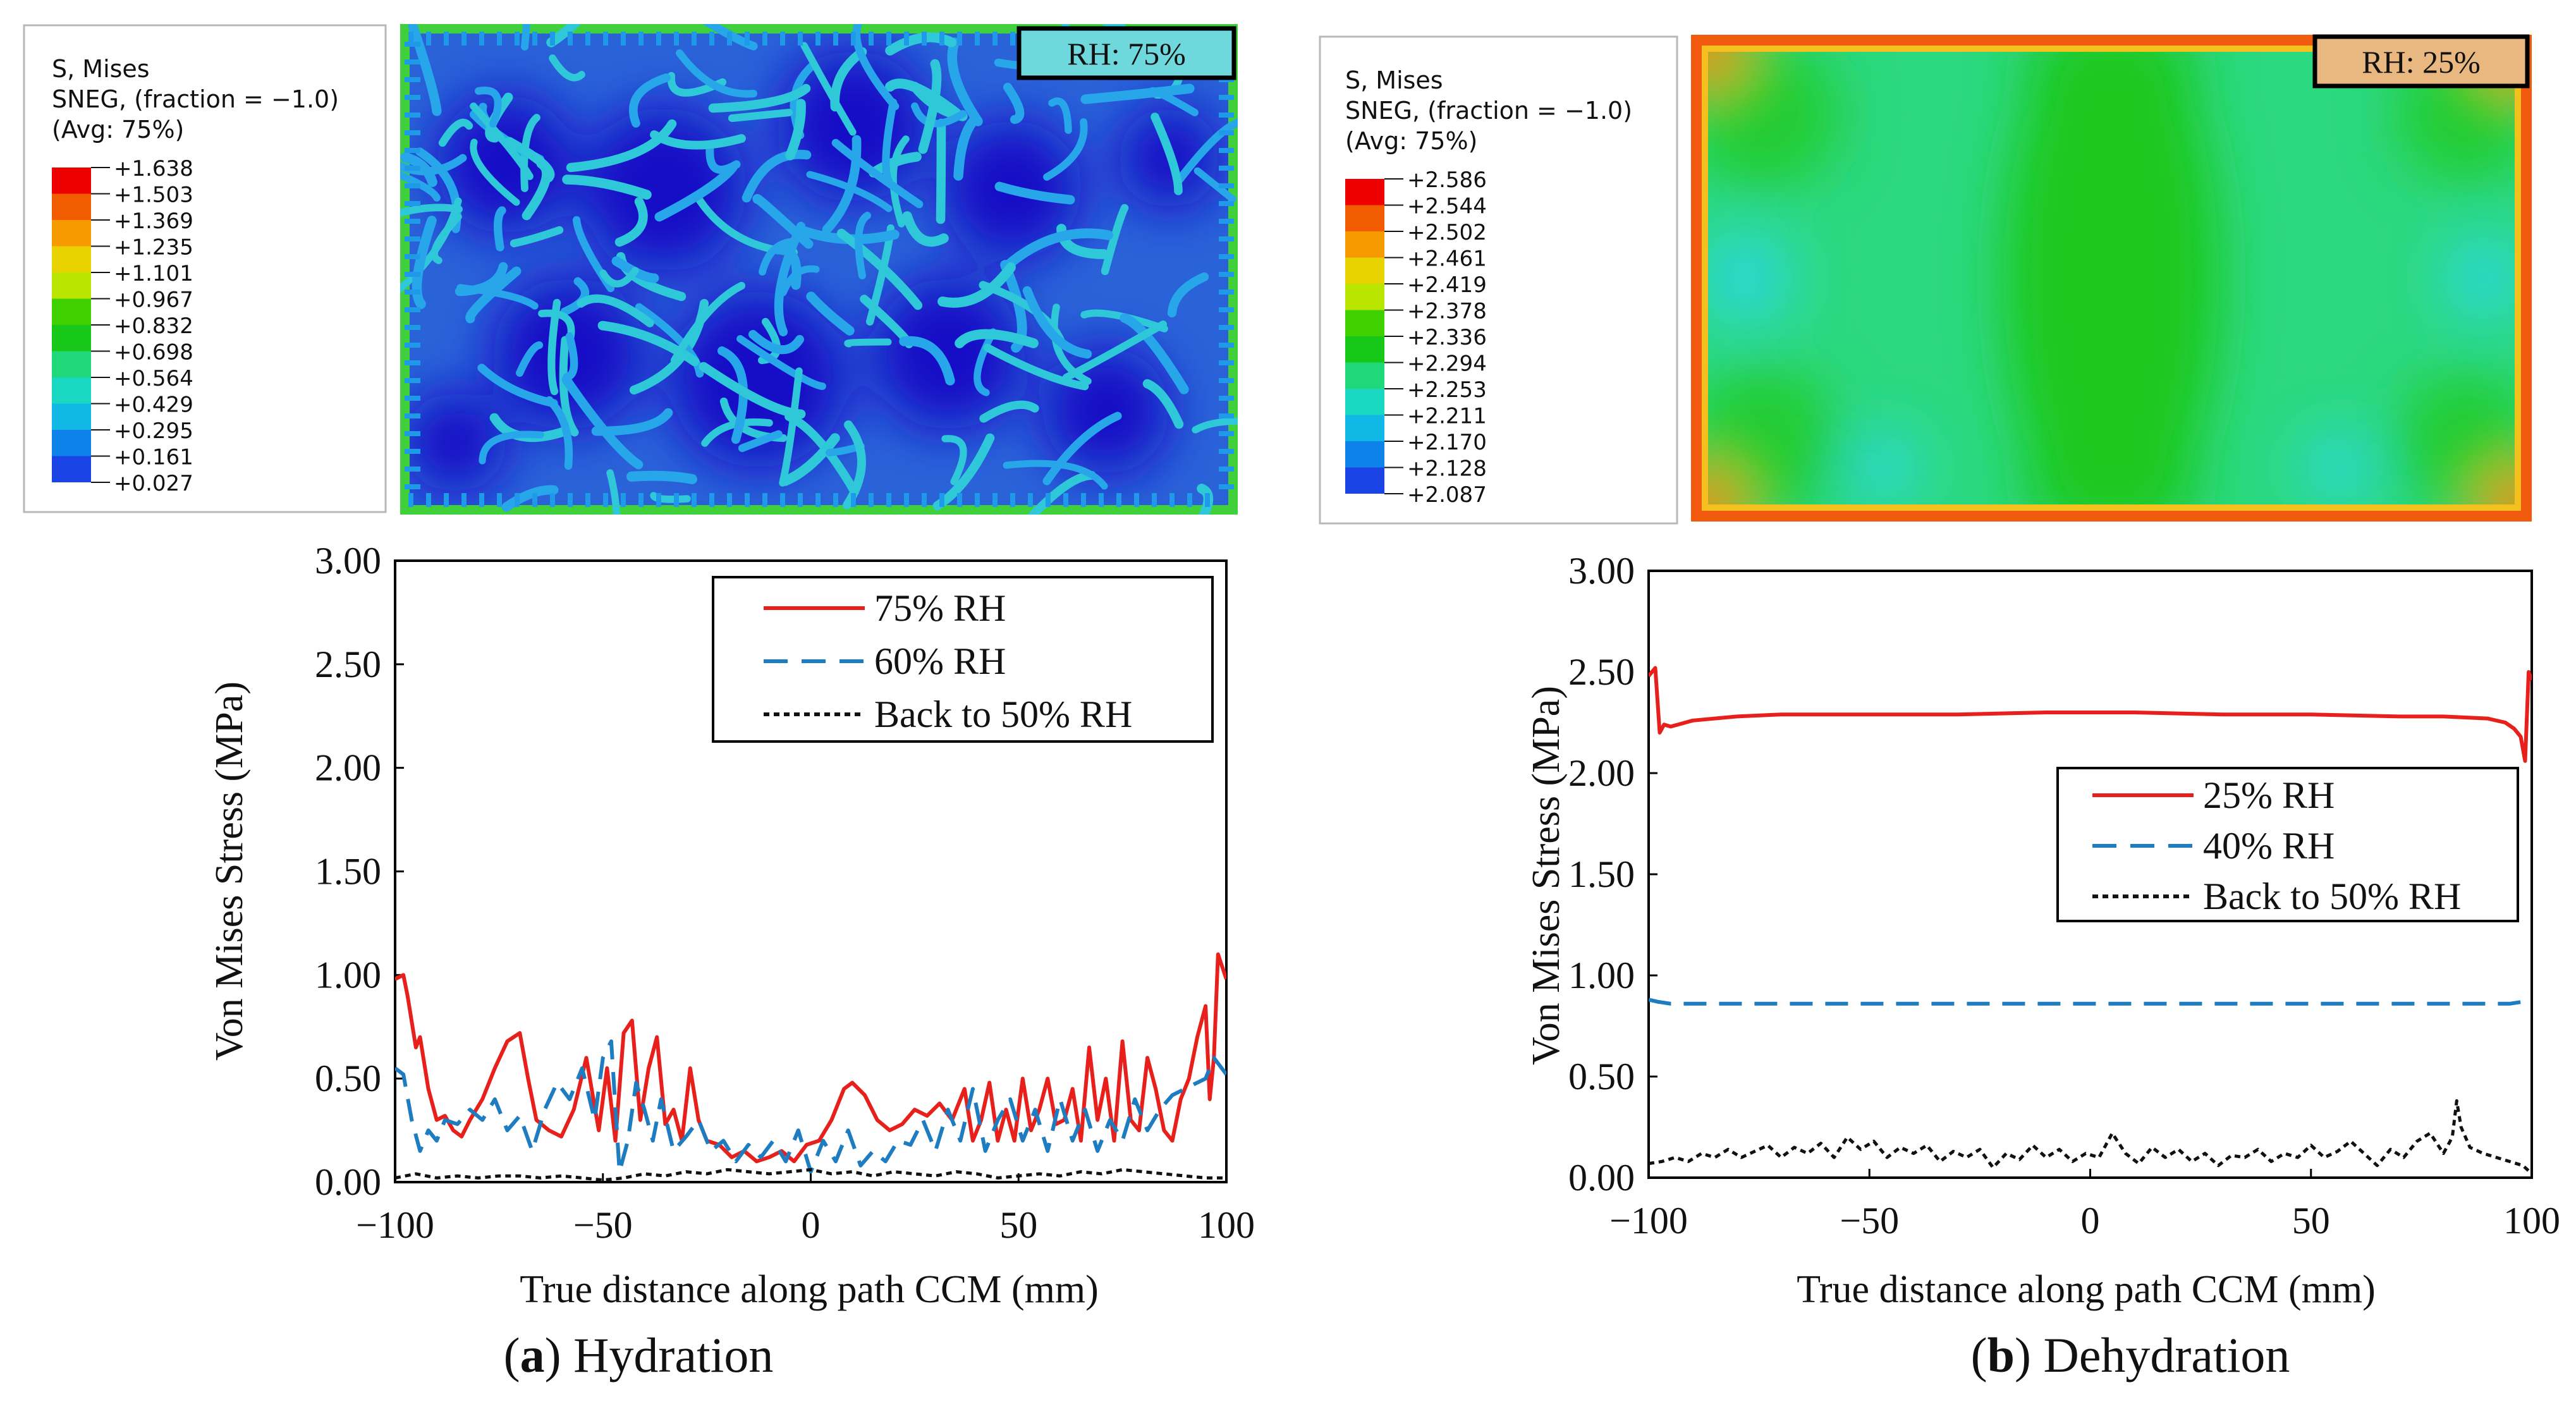 The image size is (2576, 1404). Describe the element at coordinates (2166, 1355) in the screenshot. I see `caption-text-b: Dehydration` at that location.